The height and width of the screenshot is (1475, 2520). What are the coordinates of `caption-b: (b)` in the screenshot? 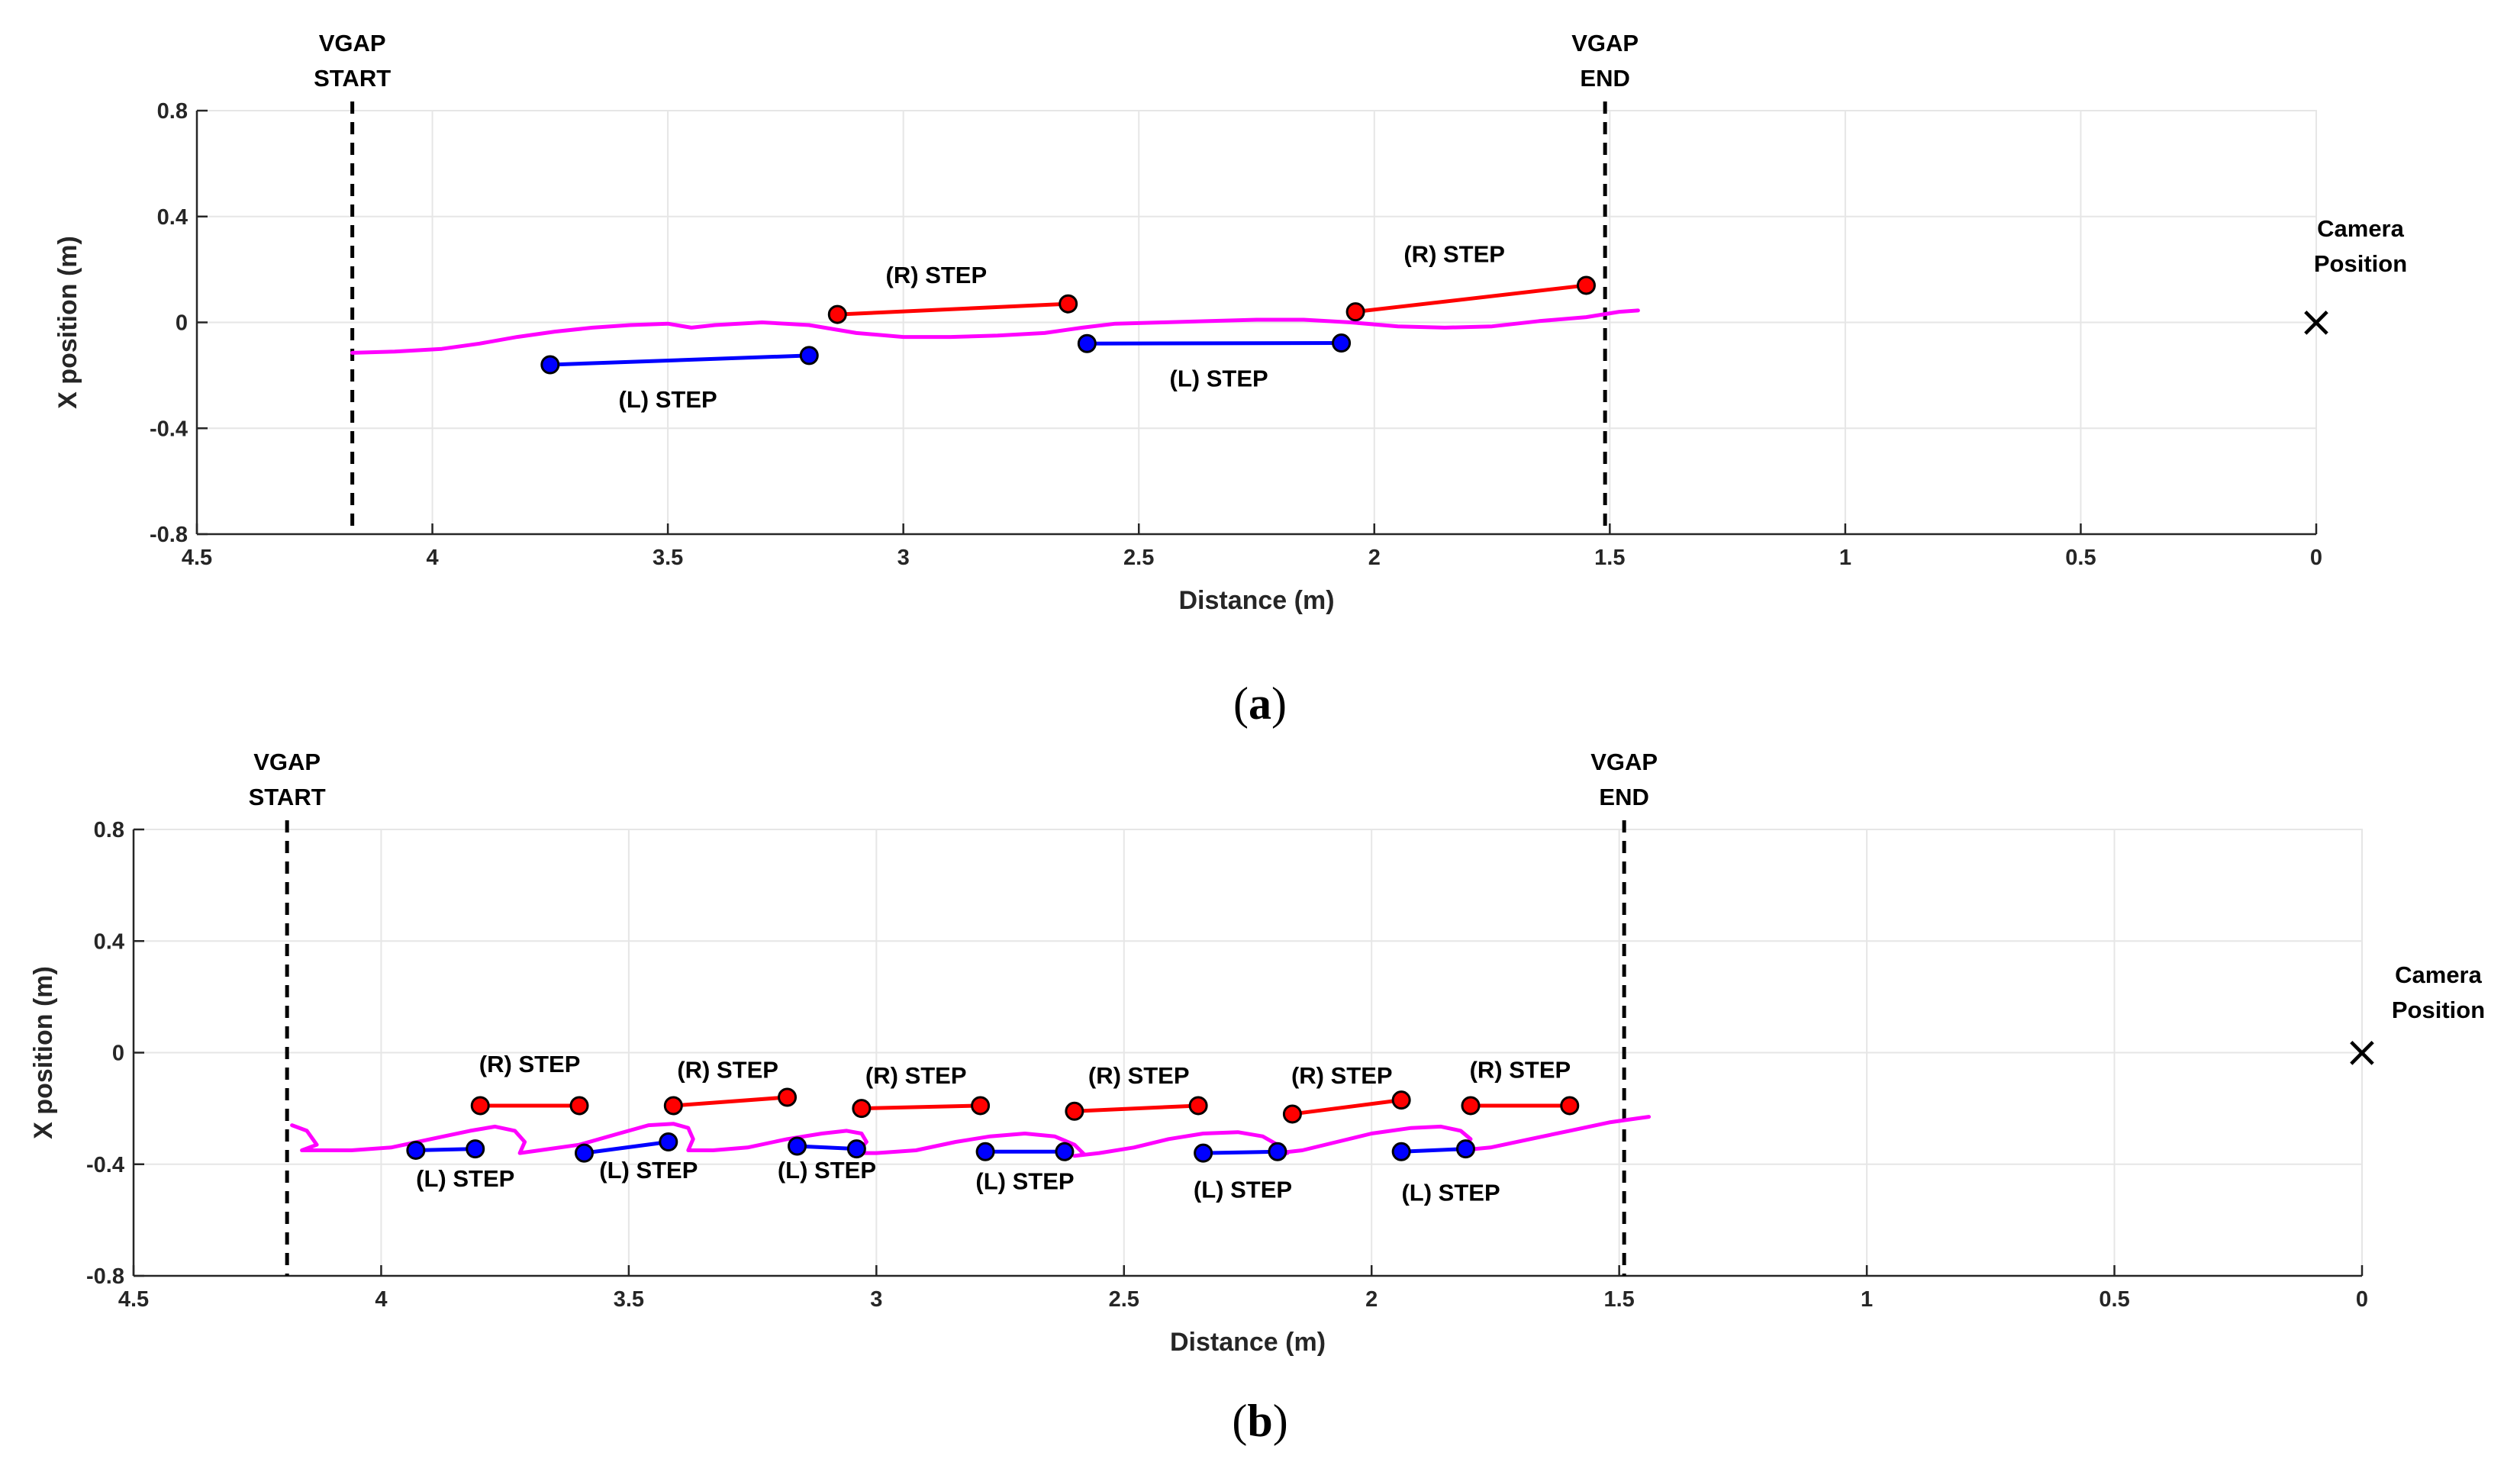 It's located at (1259, 1421).